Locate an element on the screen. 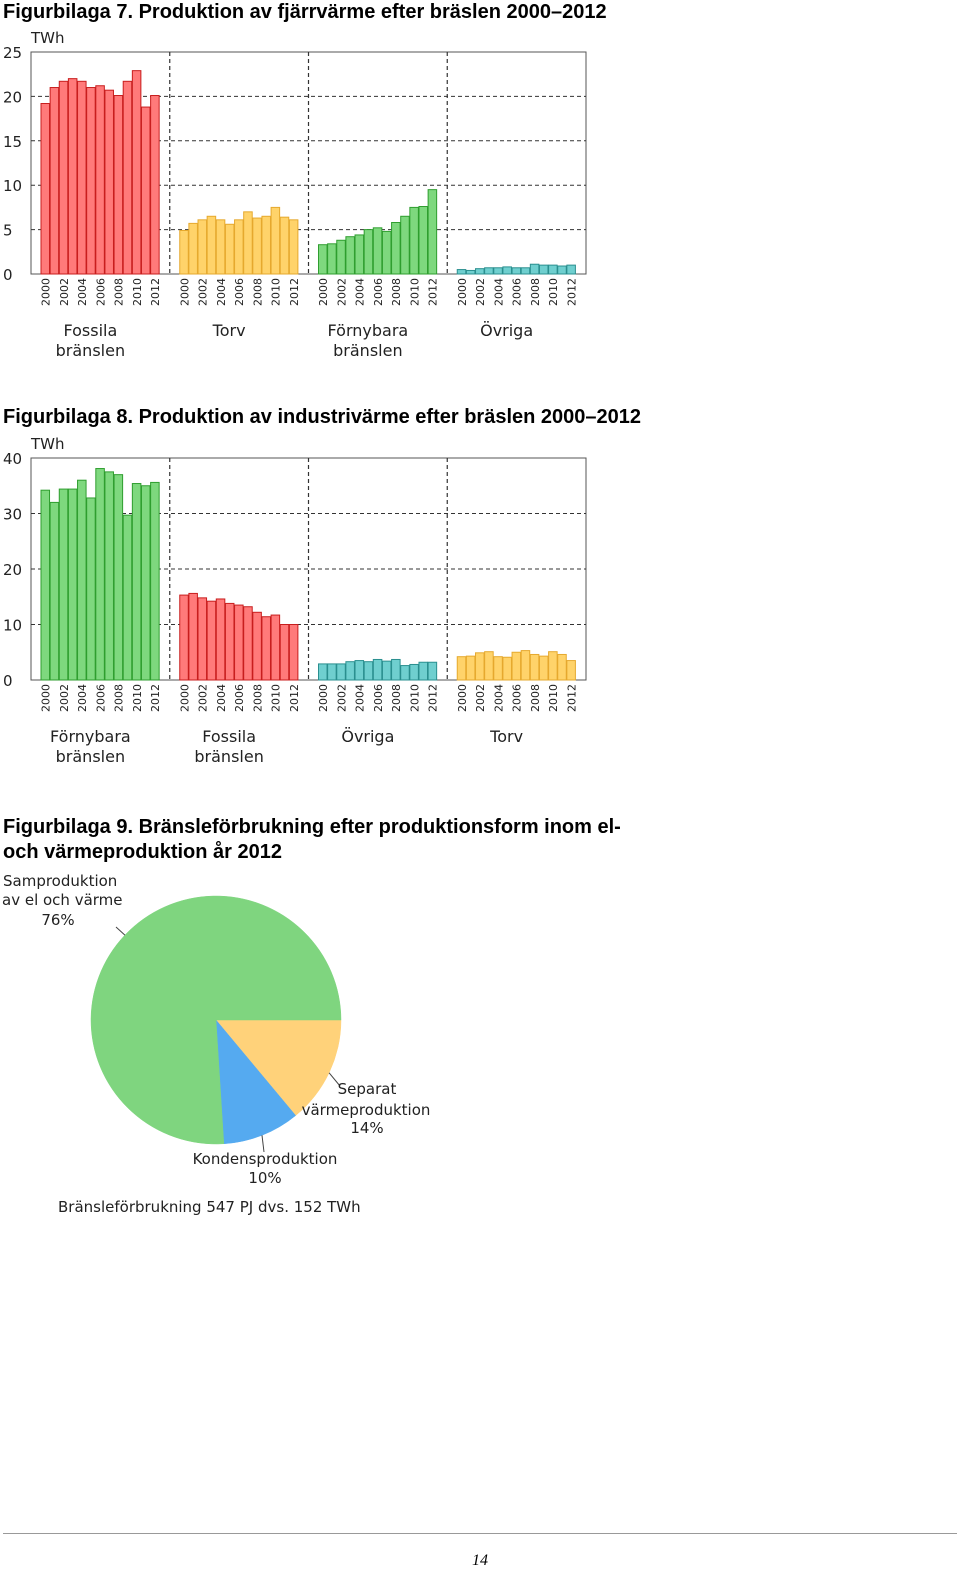 Image resolution: width=960 pixels, height=1572 pixels. group-label: Övriga is located at coordinates (506, 330).